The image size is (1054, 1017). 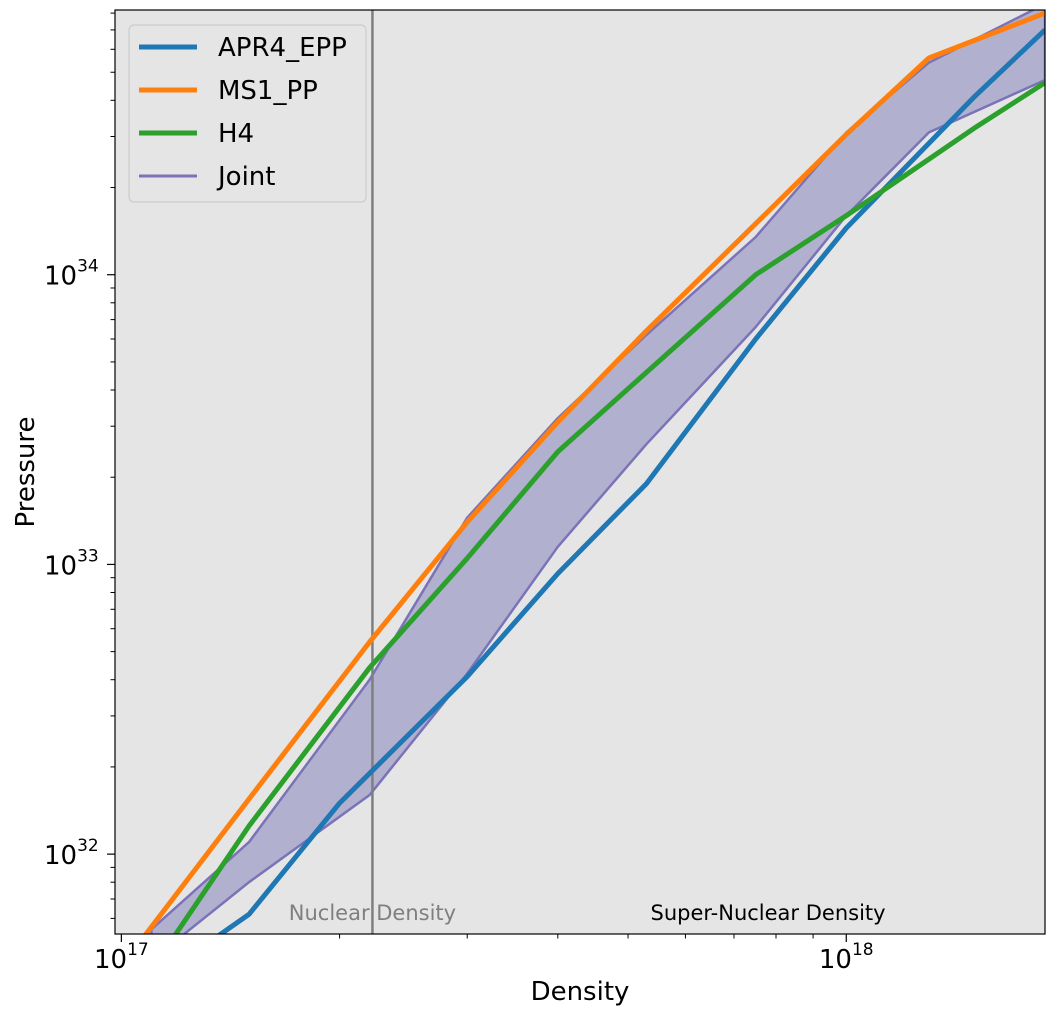 I want to click on x-tick-label: 1018, so click(x=846, y=957).